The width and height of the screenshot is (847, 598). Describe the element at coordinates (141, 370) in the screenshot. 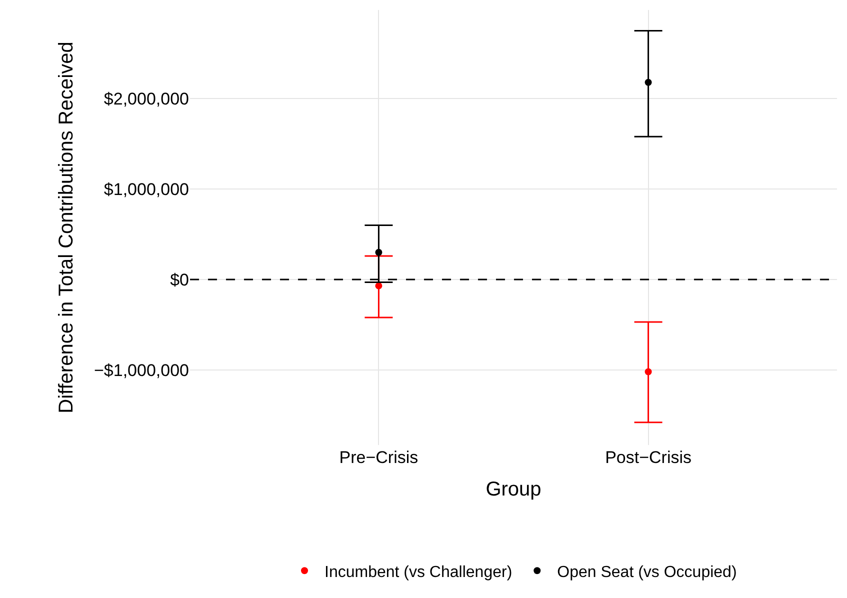

I see `y-tick-label: −$1,000,000` at that location.